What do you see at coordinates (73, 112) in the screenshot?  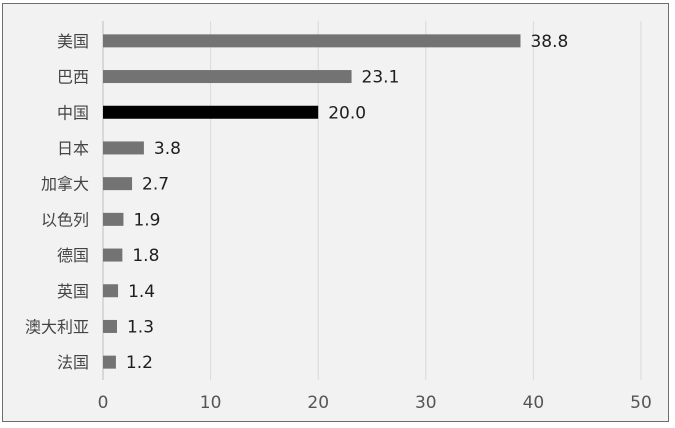 I see `category-label: 中国` at bounding box center [73, 112].